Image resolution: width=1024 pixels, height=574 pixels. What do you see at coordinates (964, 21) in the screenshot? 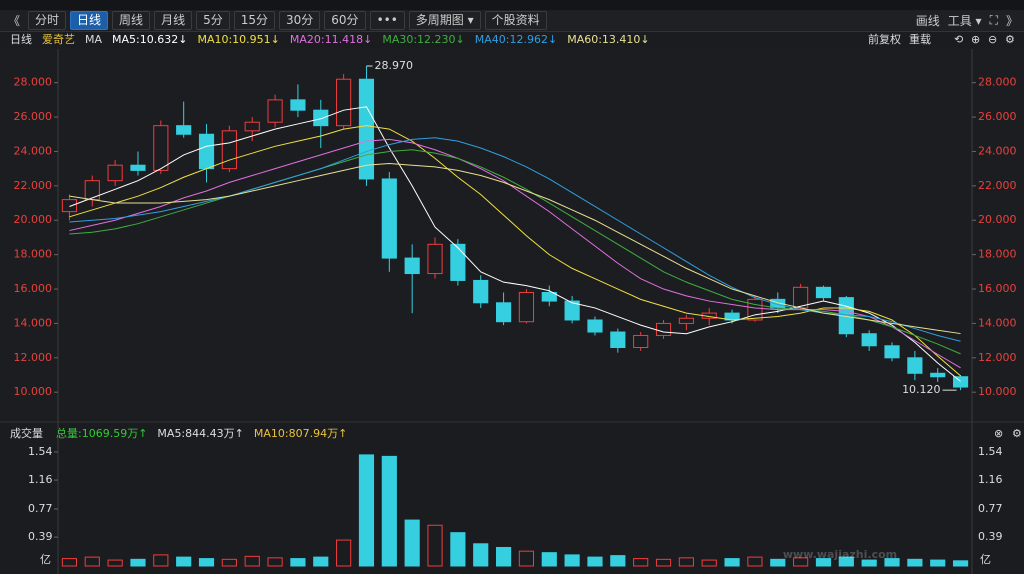
I see `tool-button: 工具 ▾` at bounding box center [964, 21].